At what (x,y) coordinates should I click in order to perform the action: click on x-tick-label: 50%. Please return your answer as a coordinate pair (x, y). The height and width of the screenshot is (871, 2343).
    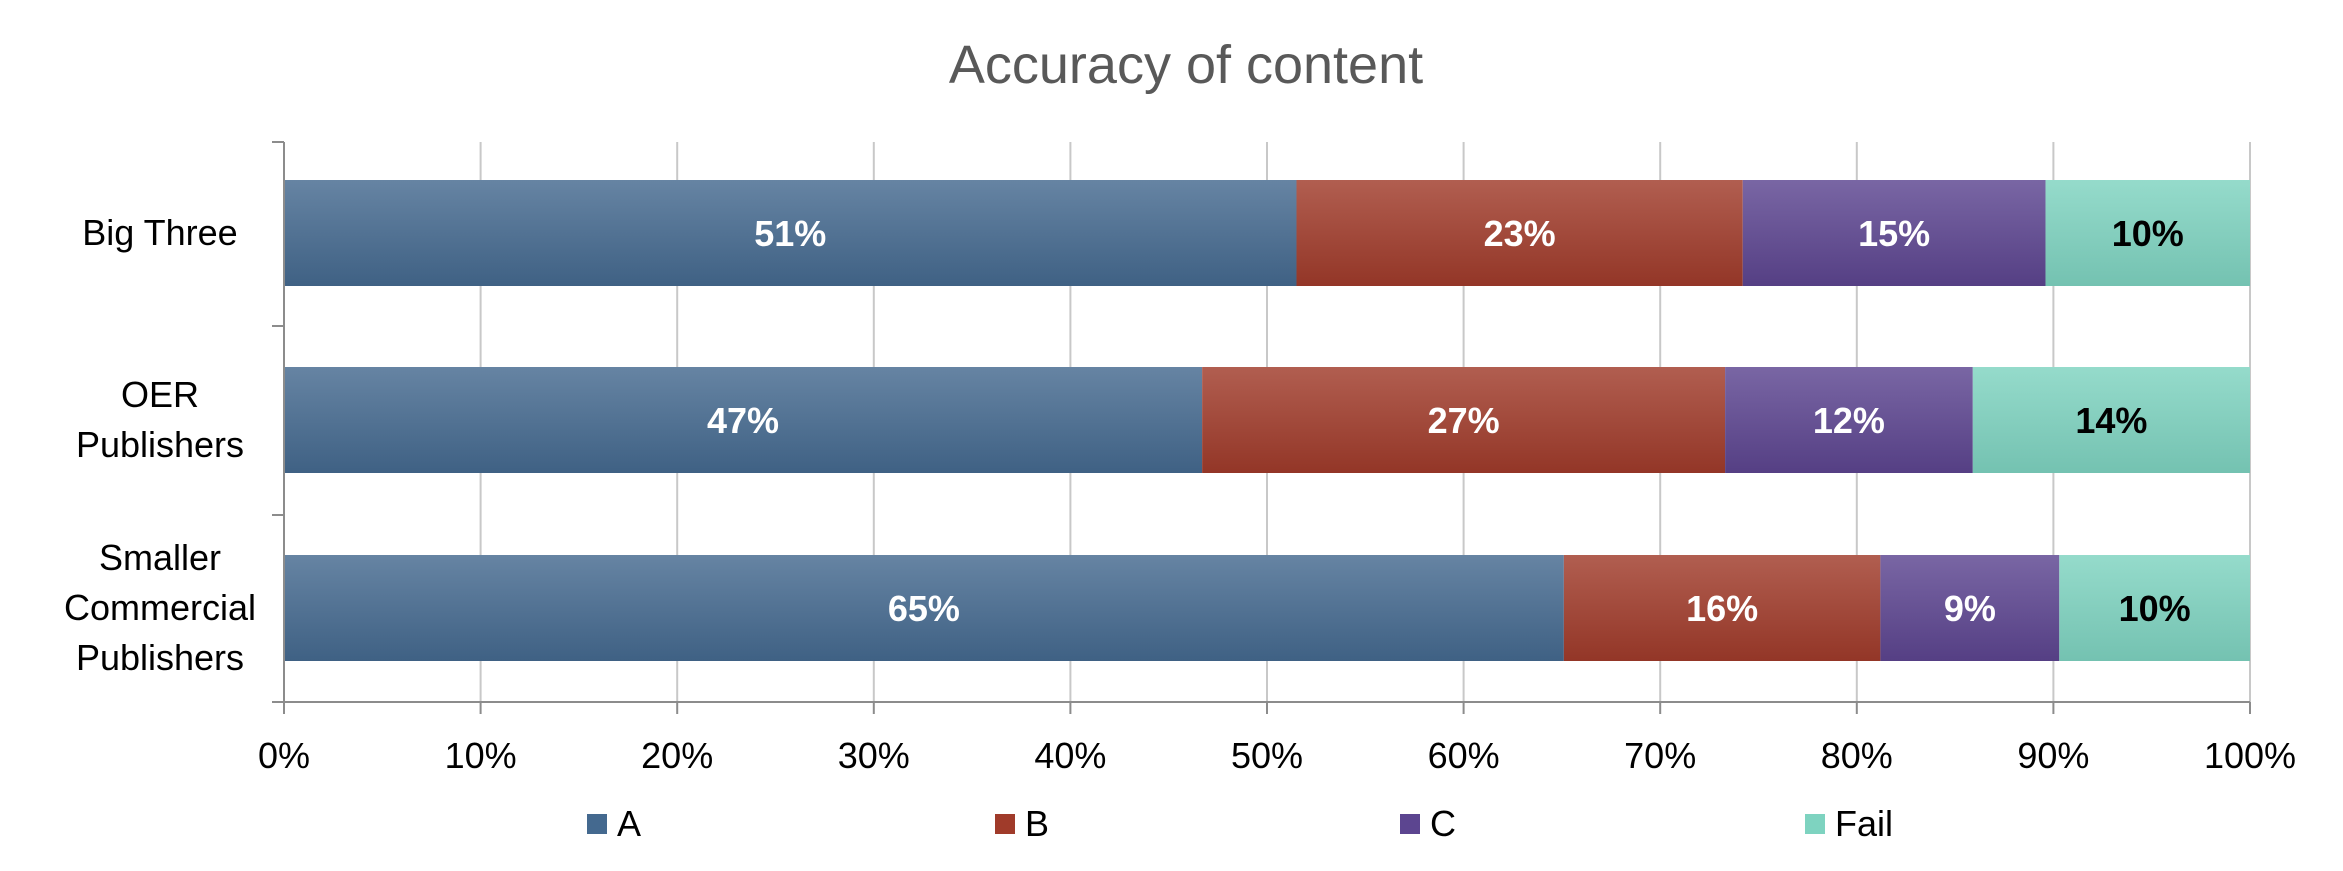
    Looking at the image, I should click on (1267, 755).